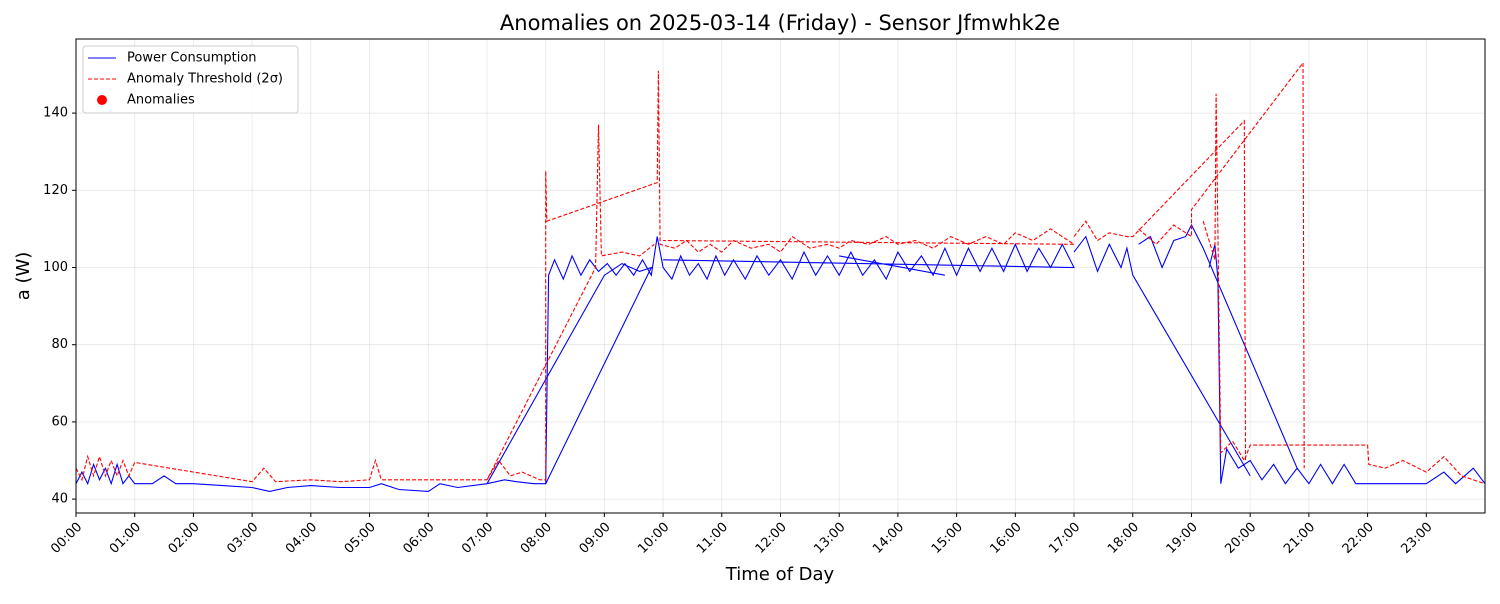  I want to click on legend-box, so click(190, 79).